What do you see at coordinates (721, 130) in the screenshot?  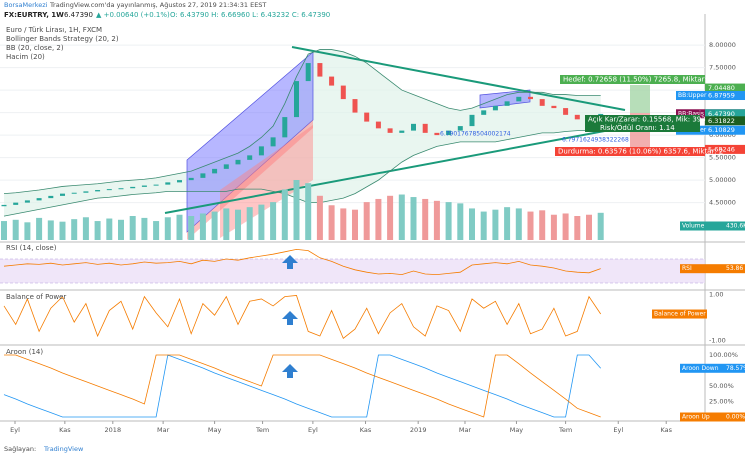 I see `price-label: 6.10829` at bounding box center [721, 130].